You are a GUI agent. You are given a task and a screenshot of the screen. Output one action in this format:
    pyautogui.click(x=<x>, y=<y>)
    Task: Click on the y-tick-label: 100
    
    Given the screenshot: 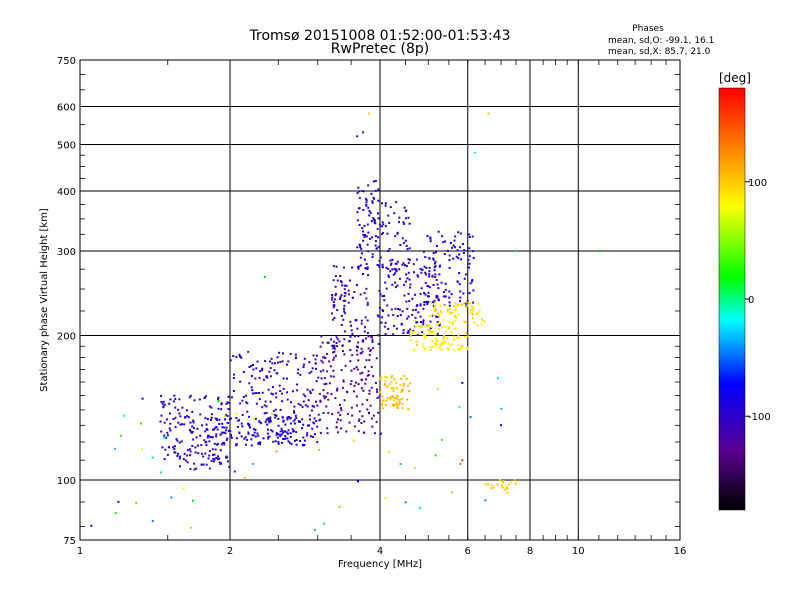 What is the action you would take?
    pyautogui.click(x=66, y=481)
    